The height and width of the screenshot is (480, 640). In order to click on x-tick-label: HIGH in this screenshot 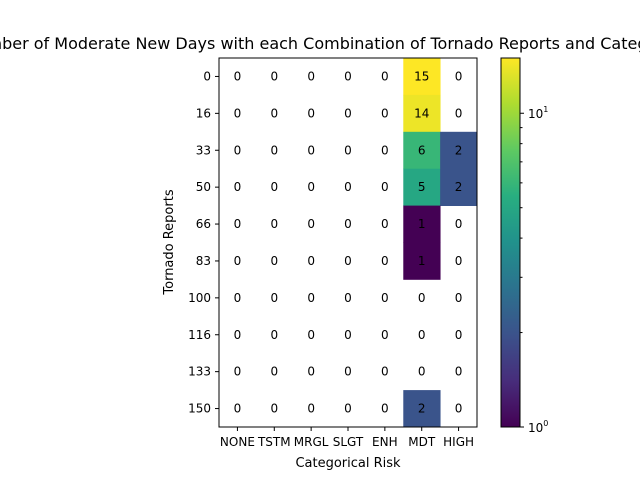, I will do `click(458, 442)`.